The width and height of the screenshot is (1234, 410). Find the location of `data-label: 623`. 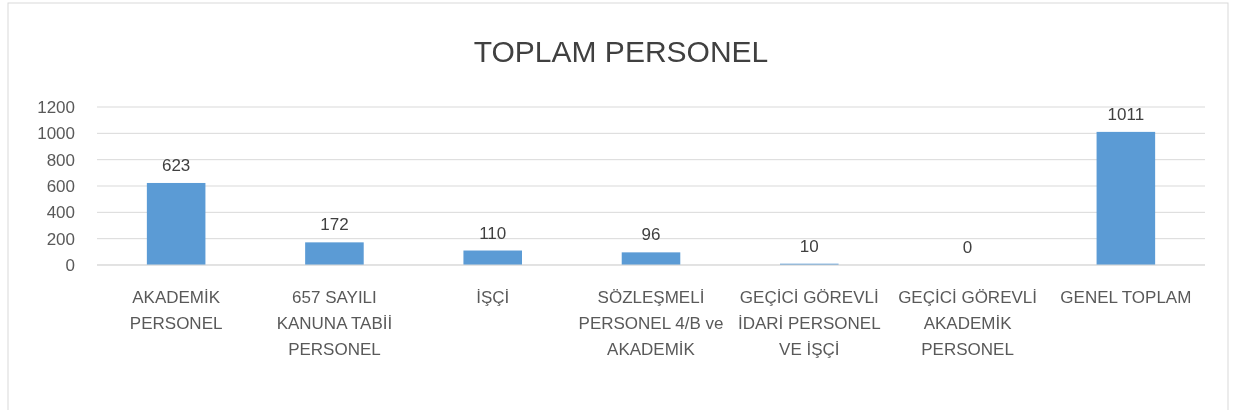

data-label: 623 is located at coordinates (176, 165).